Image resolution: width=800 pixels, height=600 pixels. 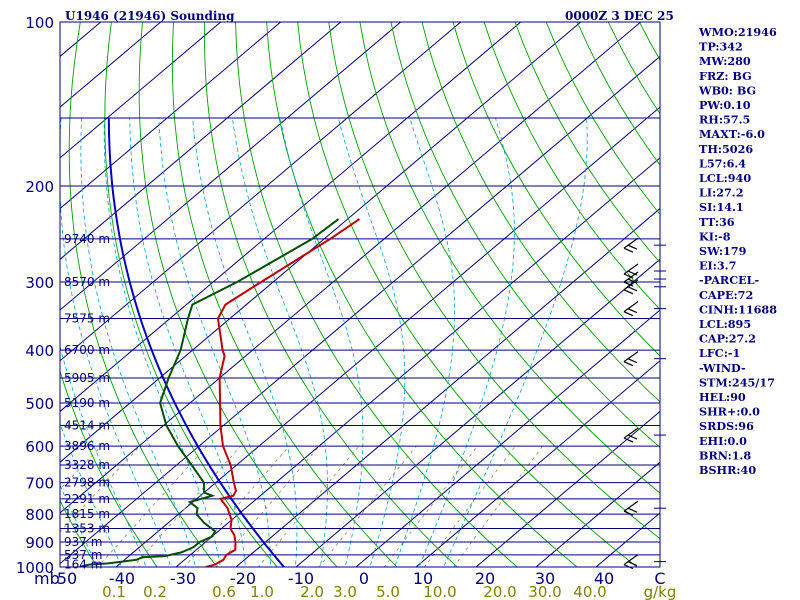 I want to click on height-label: 1815 m, so click(x=87, y=514).